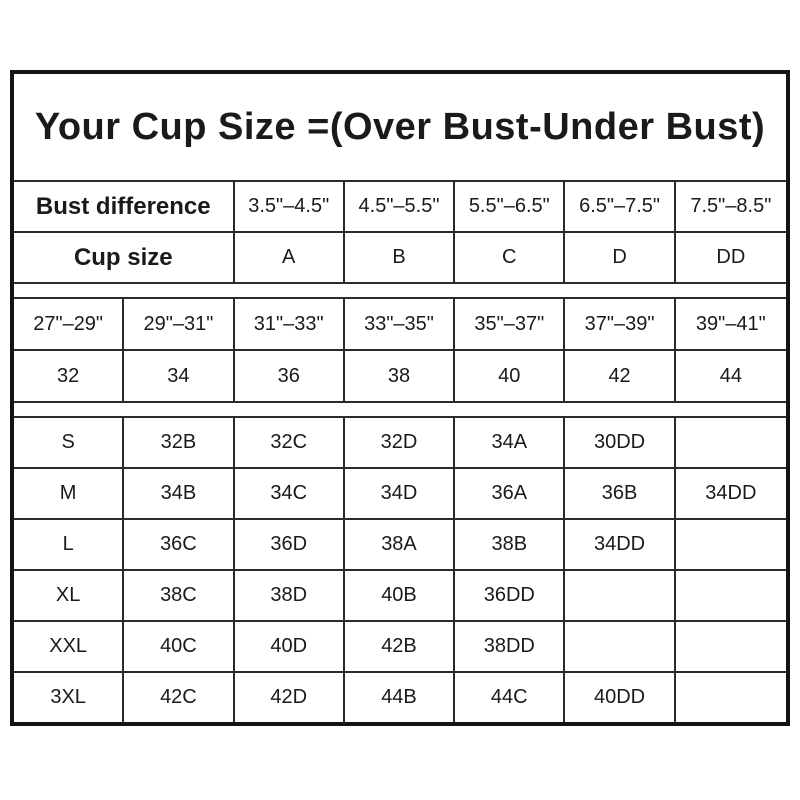  I want to click on size-label-cell: M, so click(69, 493).